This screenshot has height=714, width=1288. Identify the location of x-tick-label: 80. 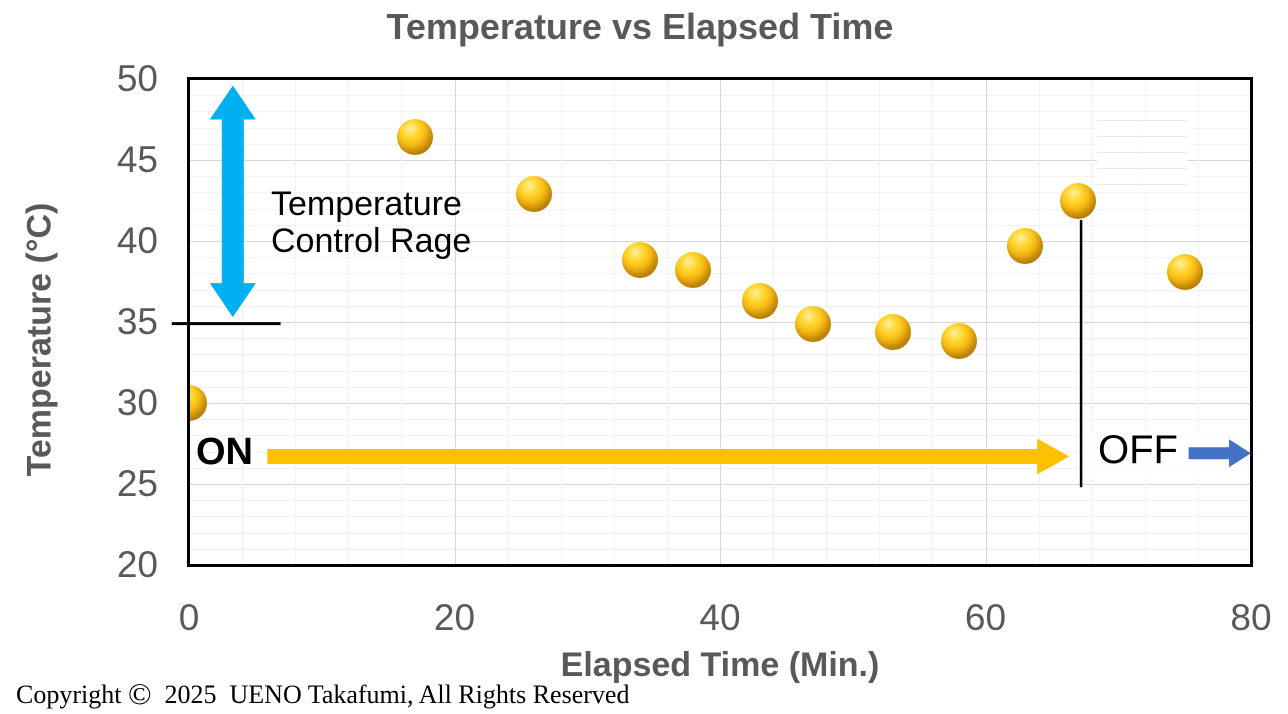
(1251, 617).